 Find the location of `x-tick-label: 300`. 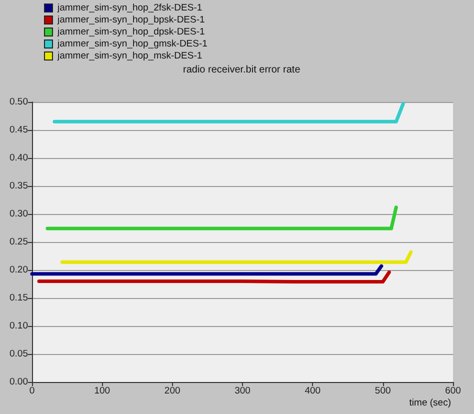

x-tick-label: 300 is located at coordinates (242, 391).